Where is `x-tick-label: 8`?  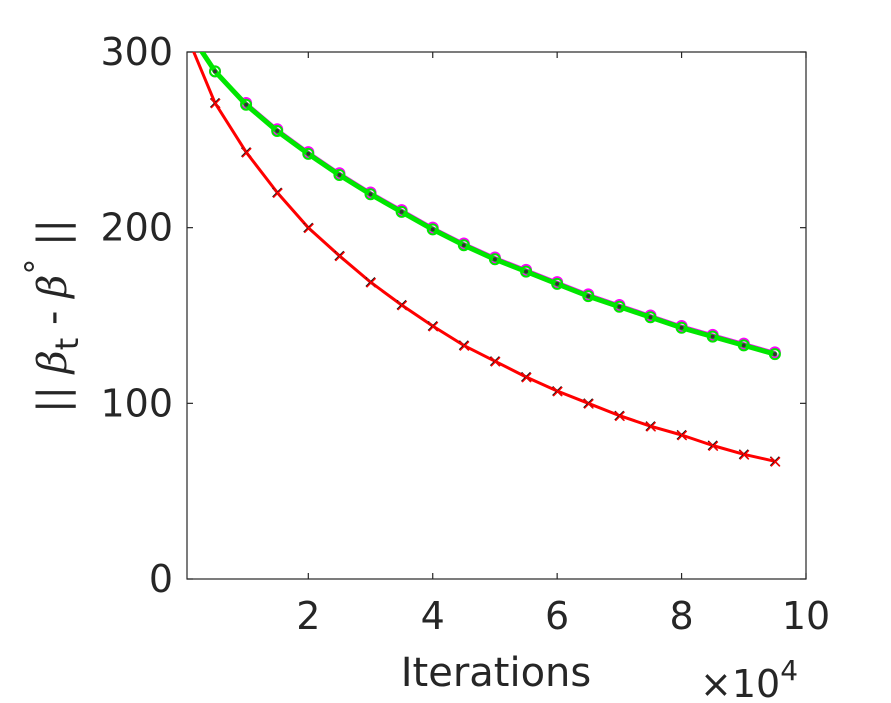
x-tick-label: 8 is located at coordinates (681, 616).